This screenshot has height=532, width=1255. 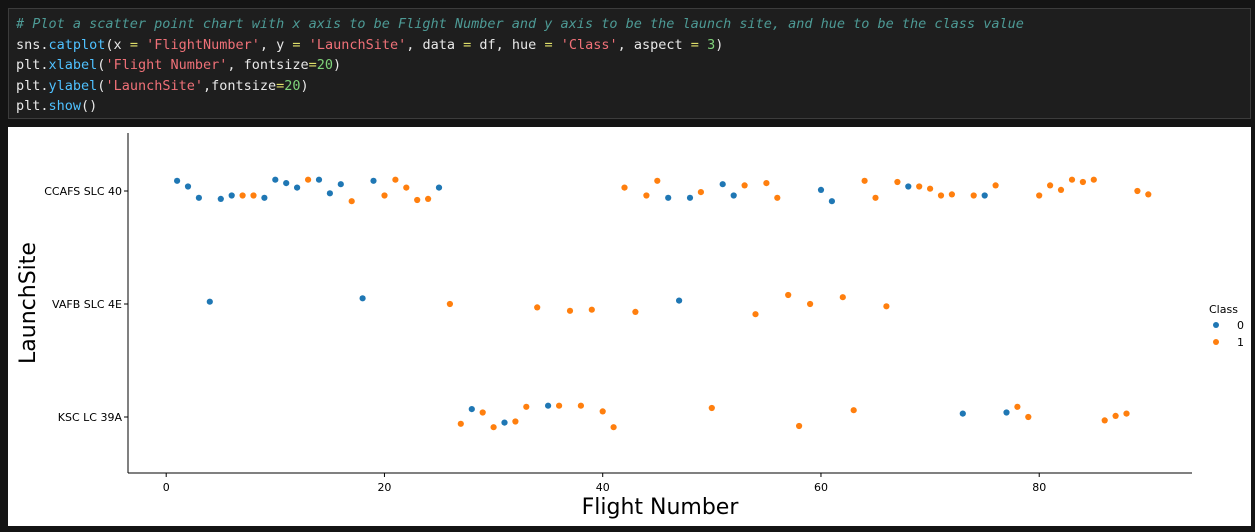 What do you see at coordinates (90, 417) in the screenshot?
I see `y-tick-label: KSC LC 39A` at bounding box center [90, 417].